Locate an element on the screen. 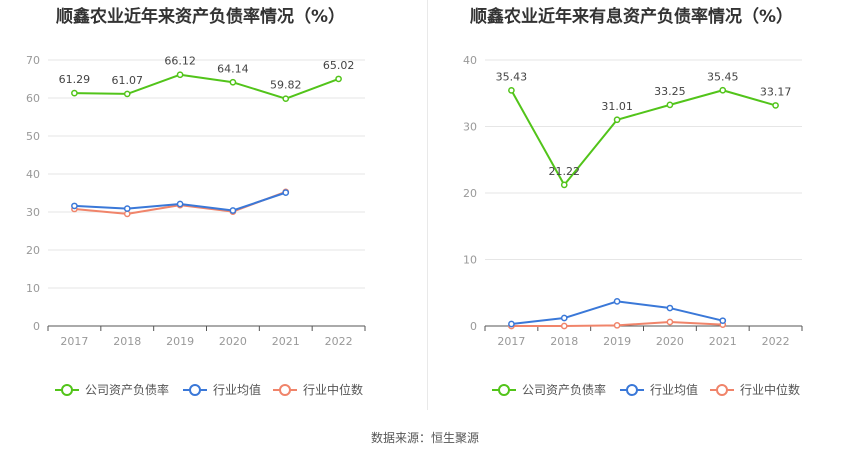 The width and height of the screenshot is (850, 459). data-label: 61.07 is located at coordinates (128, 80).